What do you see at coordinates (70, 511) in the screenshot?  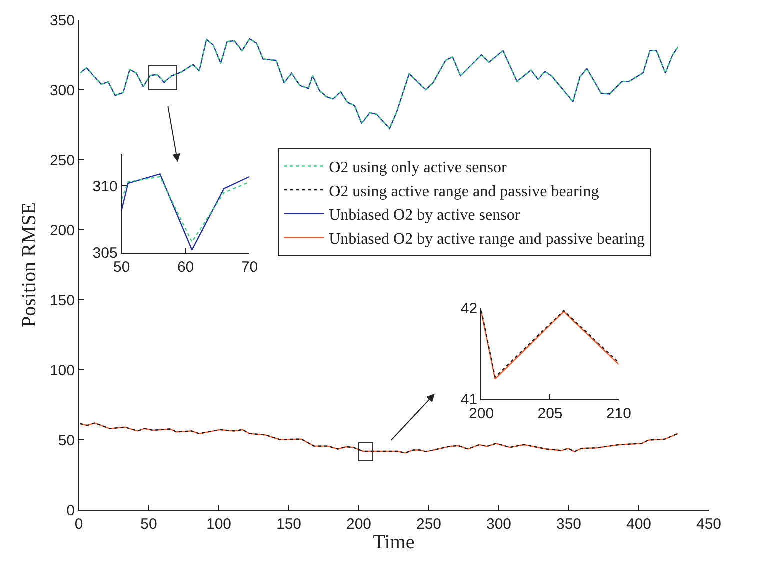 I see `y-tick-label: 0` at bounding box center [70, 511].